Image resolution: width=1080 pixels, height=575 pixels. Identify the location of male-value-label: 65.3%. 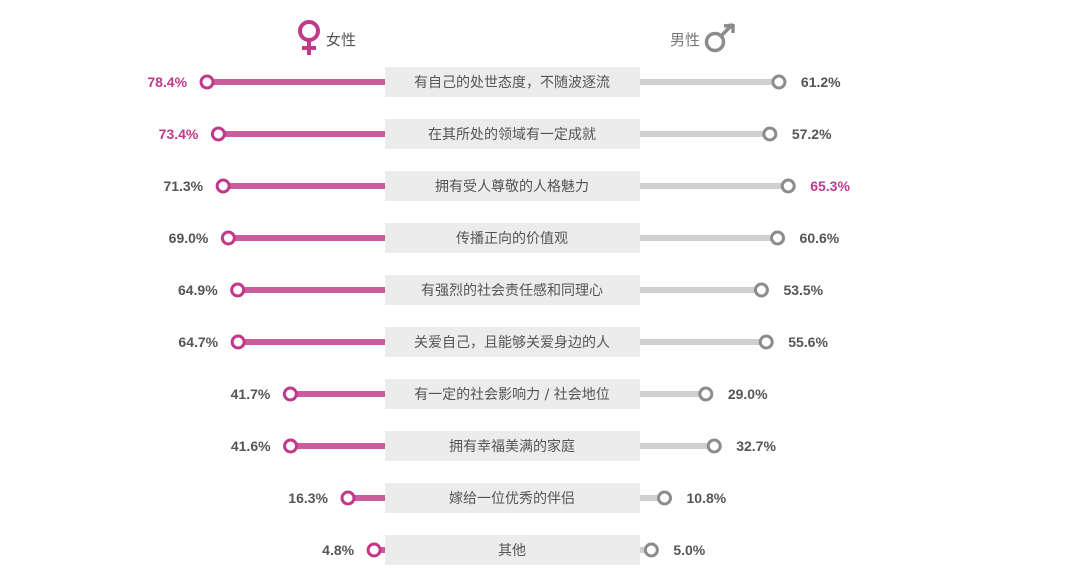
(830, 186).